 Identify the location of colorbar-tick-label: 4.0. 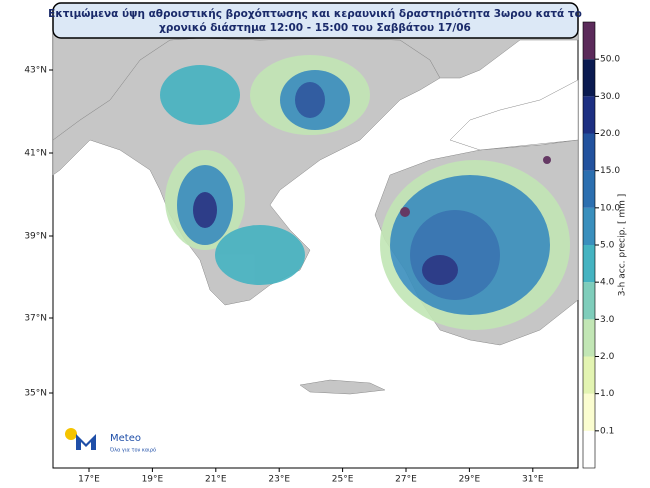
(607, 283).